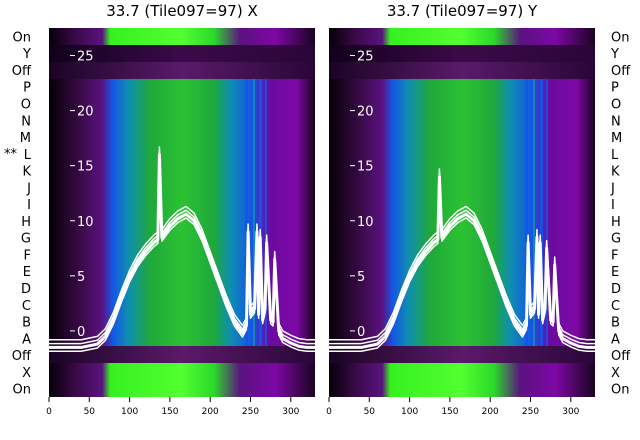 Image resolution: width=640 pixels, height=440 pixels. What do you see at coordinates (82, 195) in the screenshot?
I see `y-axis-ticks-x: 0 5 10 15 20 25` at bounding box center [82, 195].